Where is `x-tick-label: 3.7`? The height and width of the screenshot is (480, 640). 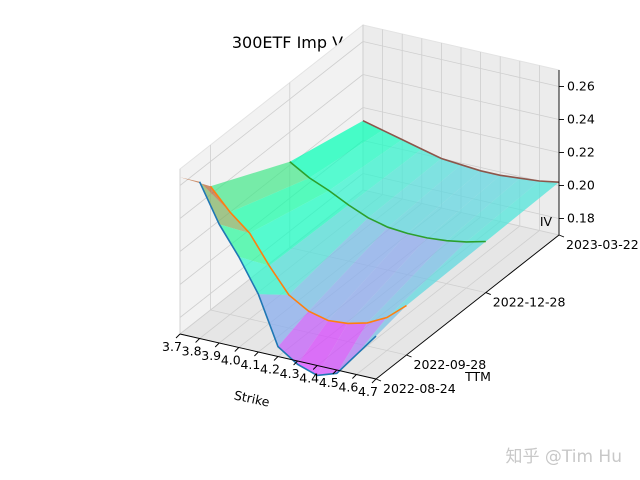
x-tick-label: 3.7 is located at coordinates (172, 346).